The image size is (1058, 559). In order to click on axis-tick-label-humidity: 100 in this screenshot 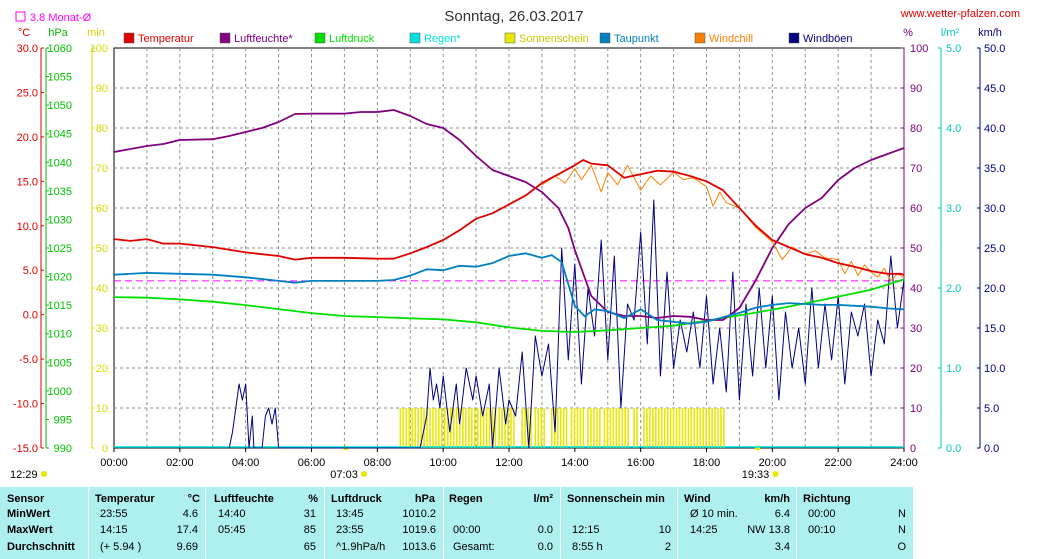, I will do `click(919, 49)`.